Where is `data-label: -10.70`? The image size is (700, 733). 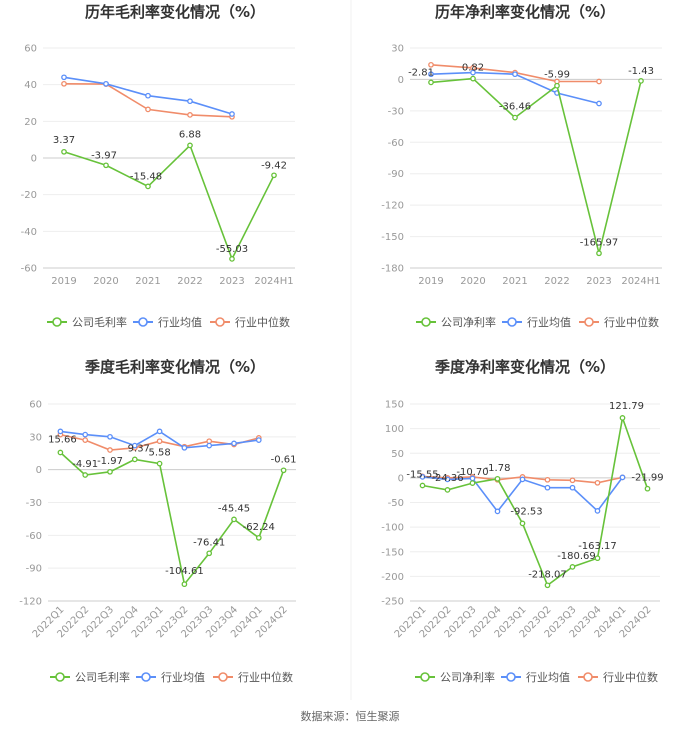 data-label: -10.70 is located at coordinates (472, 472).